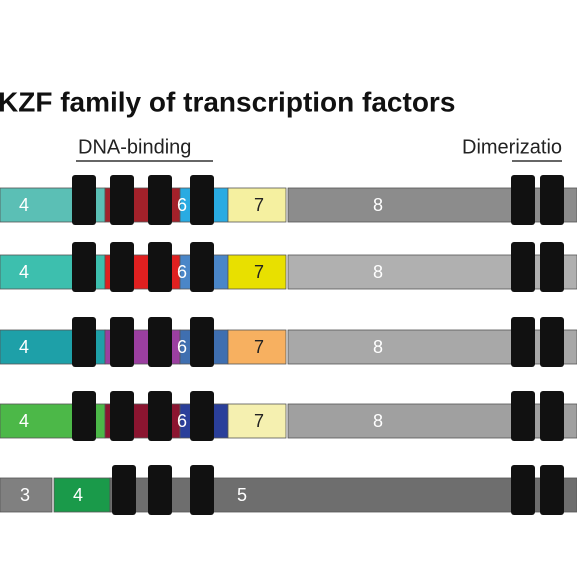  I want to click on domain-label: Dimerizatio, so click(512, 147).